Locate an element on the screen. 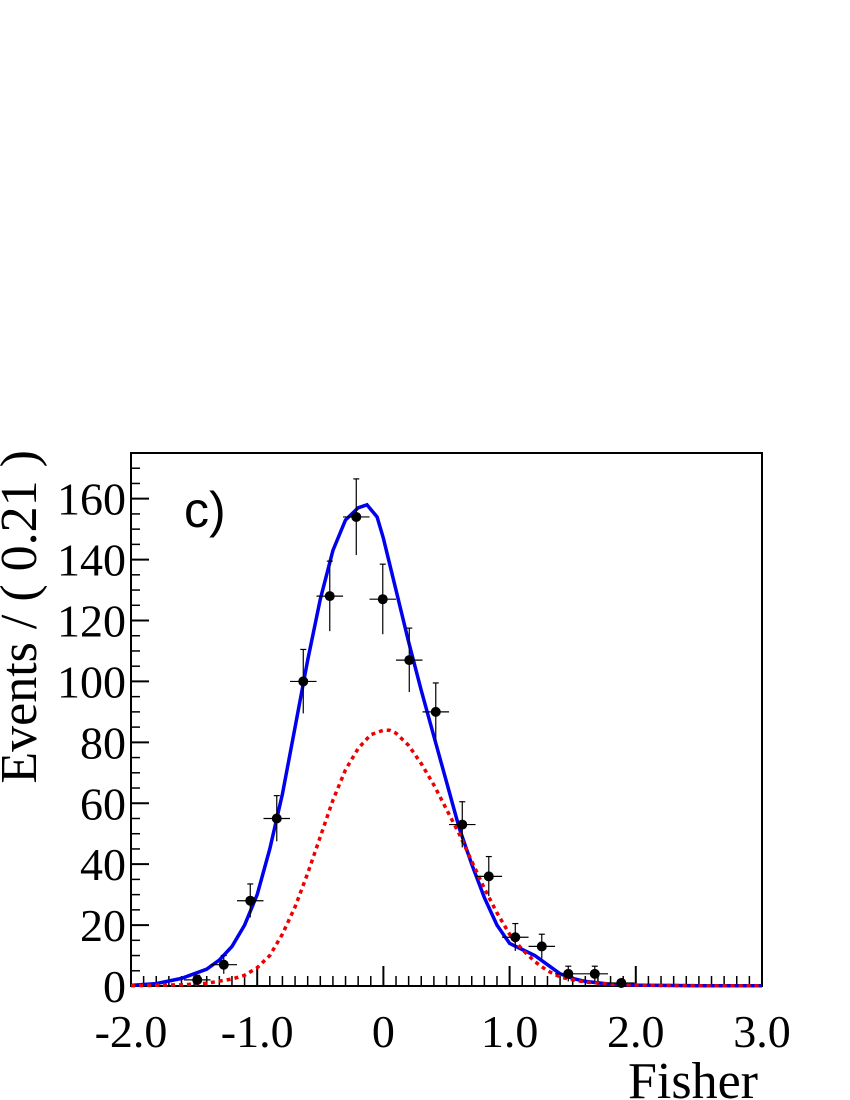 This screenshot has height=1100, width=850. y-tick-label: 0 is located at coordinates (114, 986).